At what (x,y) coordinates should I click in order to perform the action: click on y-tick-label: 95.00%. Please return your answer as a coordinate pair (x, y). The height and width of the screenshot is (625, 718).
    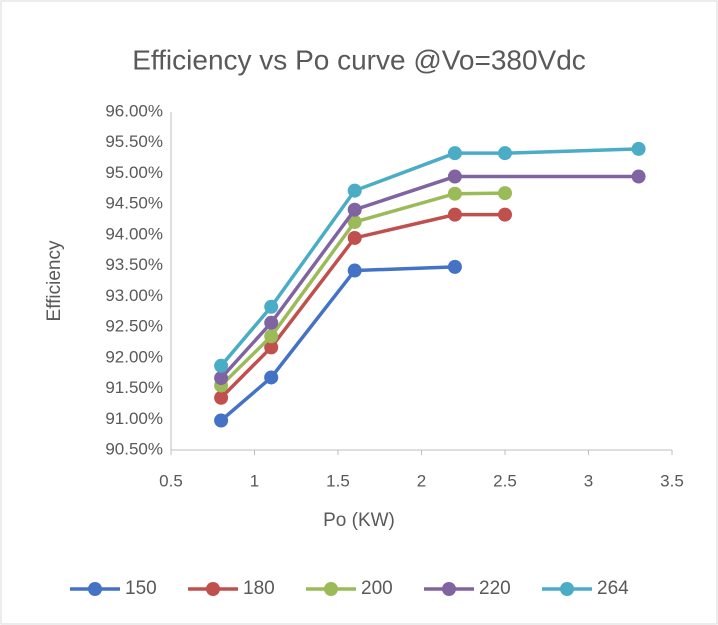
    Looking at the image, I should click on (134, 172).